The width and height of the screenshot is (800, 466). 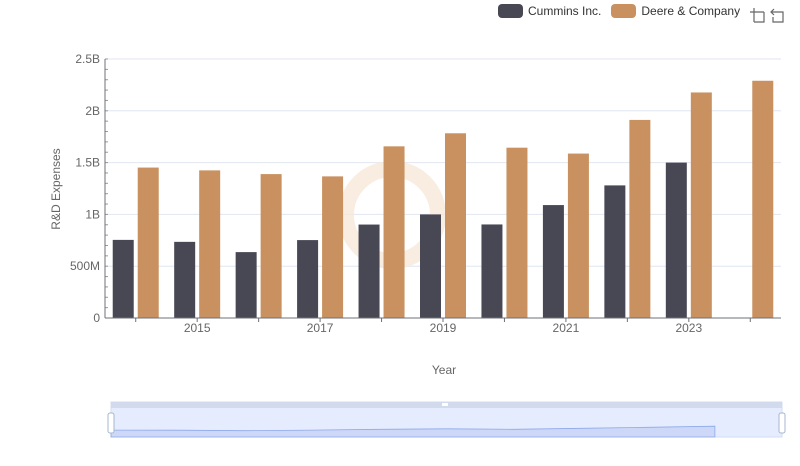 I want to click on x-tick-label: 2021, so click(x=566, y=328).